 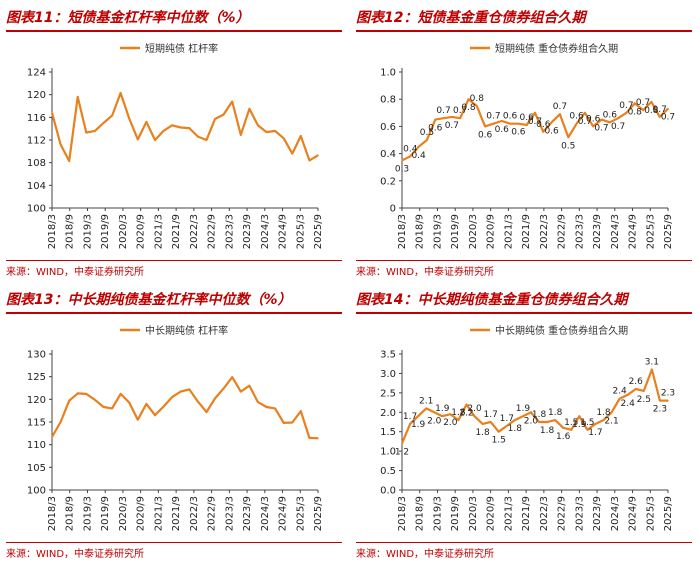 What do you see at coordinates (181, 48) in the screenshot?
I see `legend-label: 短期纯债 杠杆率` at bounding box center [181, 48].